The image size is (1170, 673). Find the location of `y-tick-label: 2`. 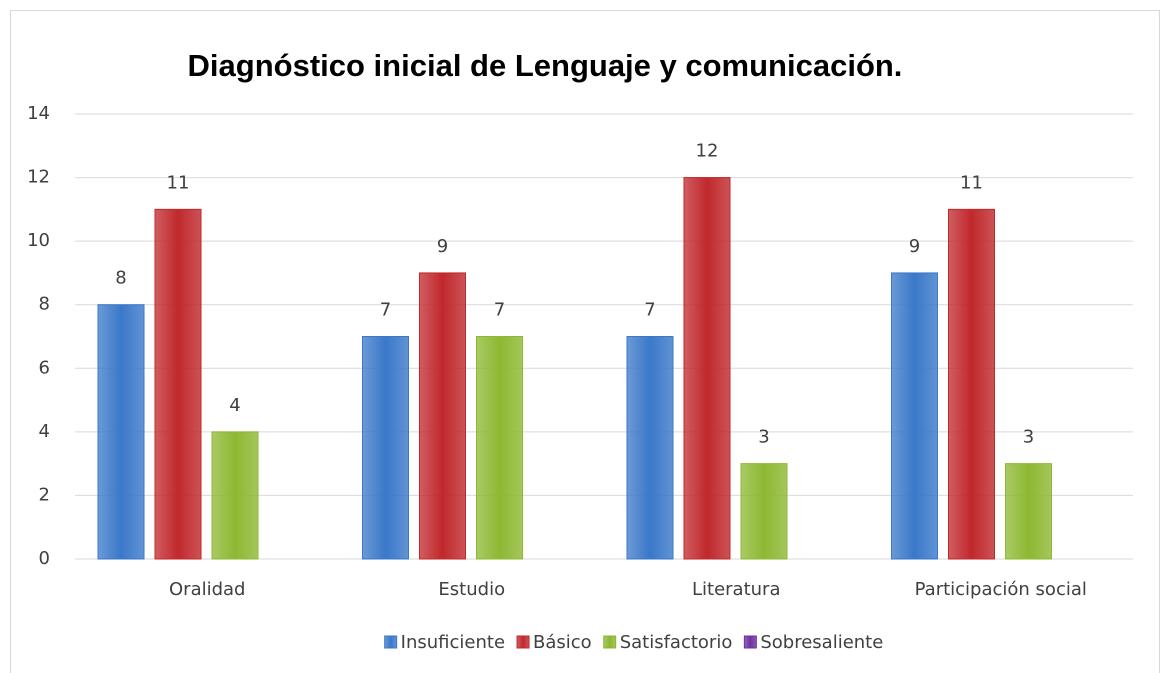

y-tick-label: 2 is located at coordinates (44, 494).